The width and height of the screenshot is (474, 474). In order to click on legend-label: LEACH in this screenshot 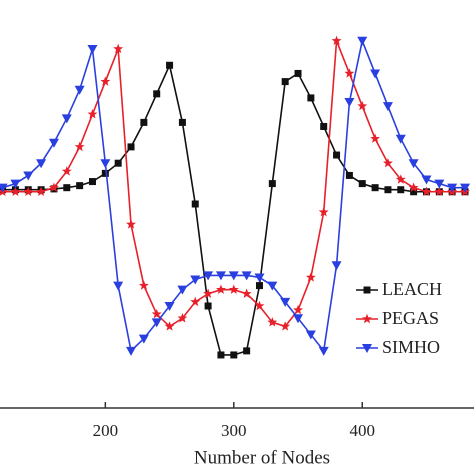, I will do `click(412, 289)`.